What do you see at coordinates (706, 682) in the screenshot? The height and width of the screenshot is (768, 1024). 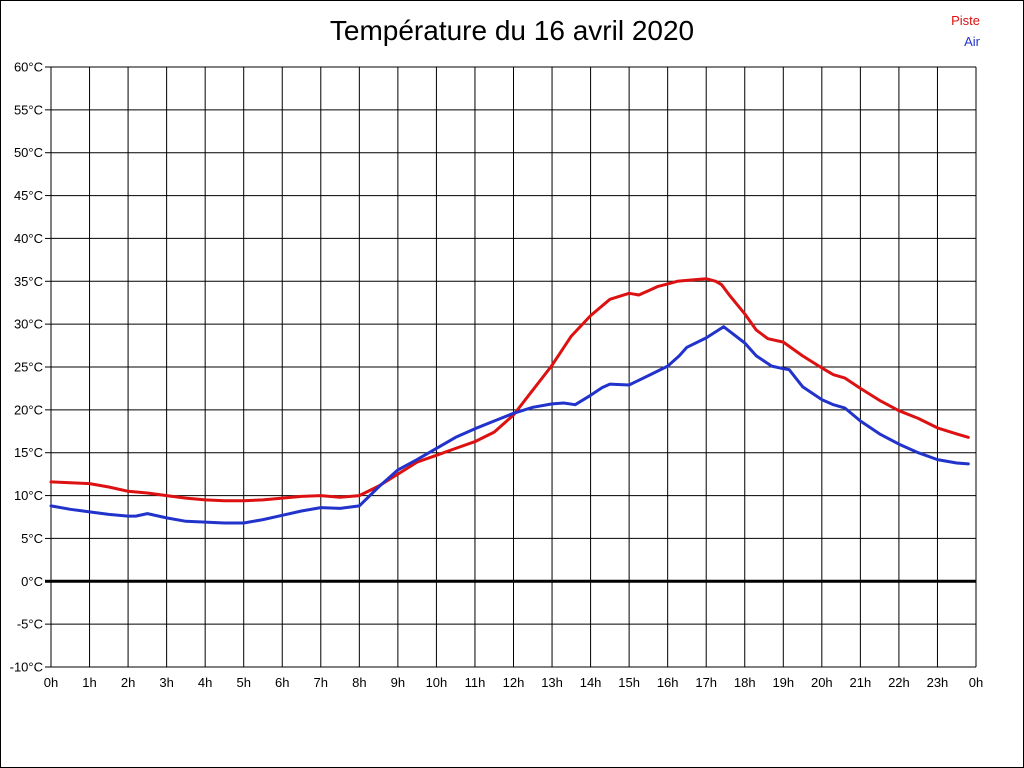 I see `x-tick-label: 17h` at bounding box center [706, 682].